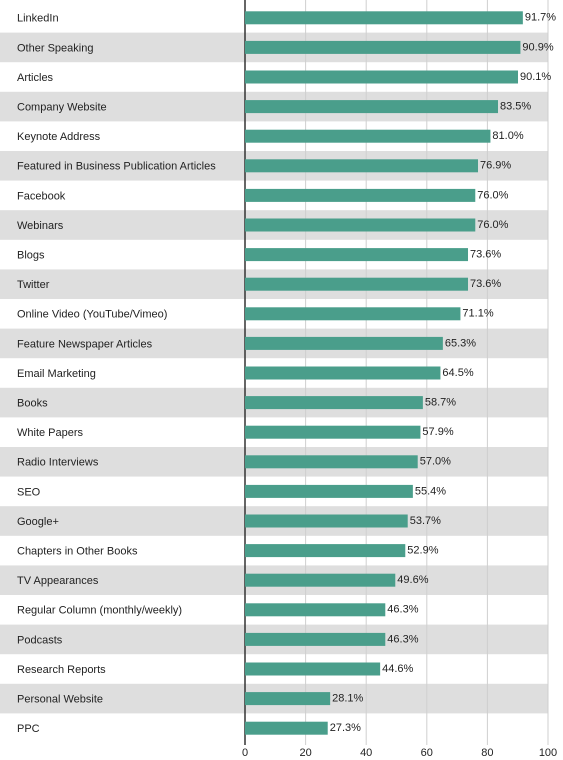 Image resolution: width=563 pixels, height=760 pixels. I want to click on category-label: Google+, so click(38, 522).